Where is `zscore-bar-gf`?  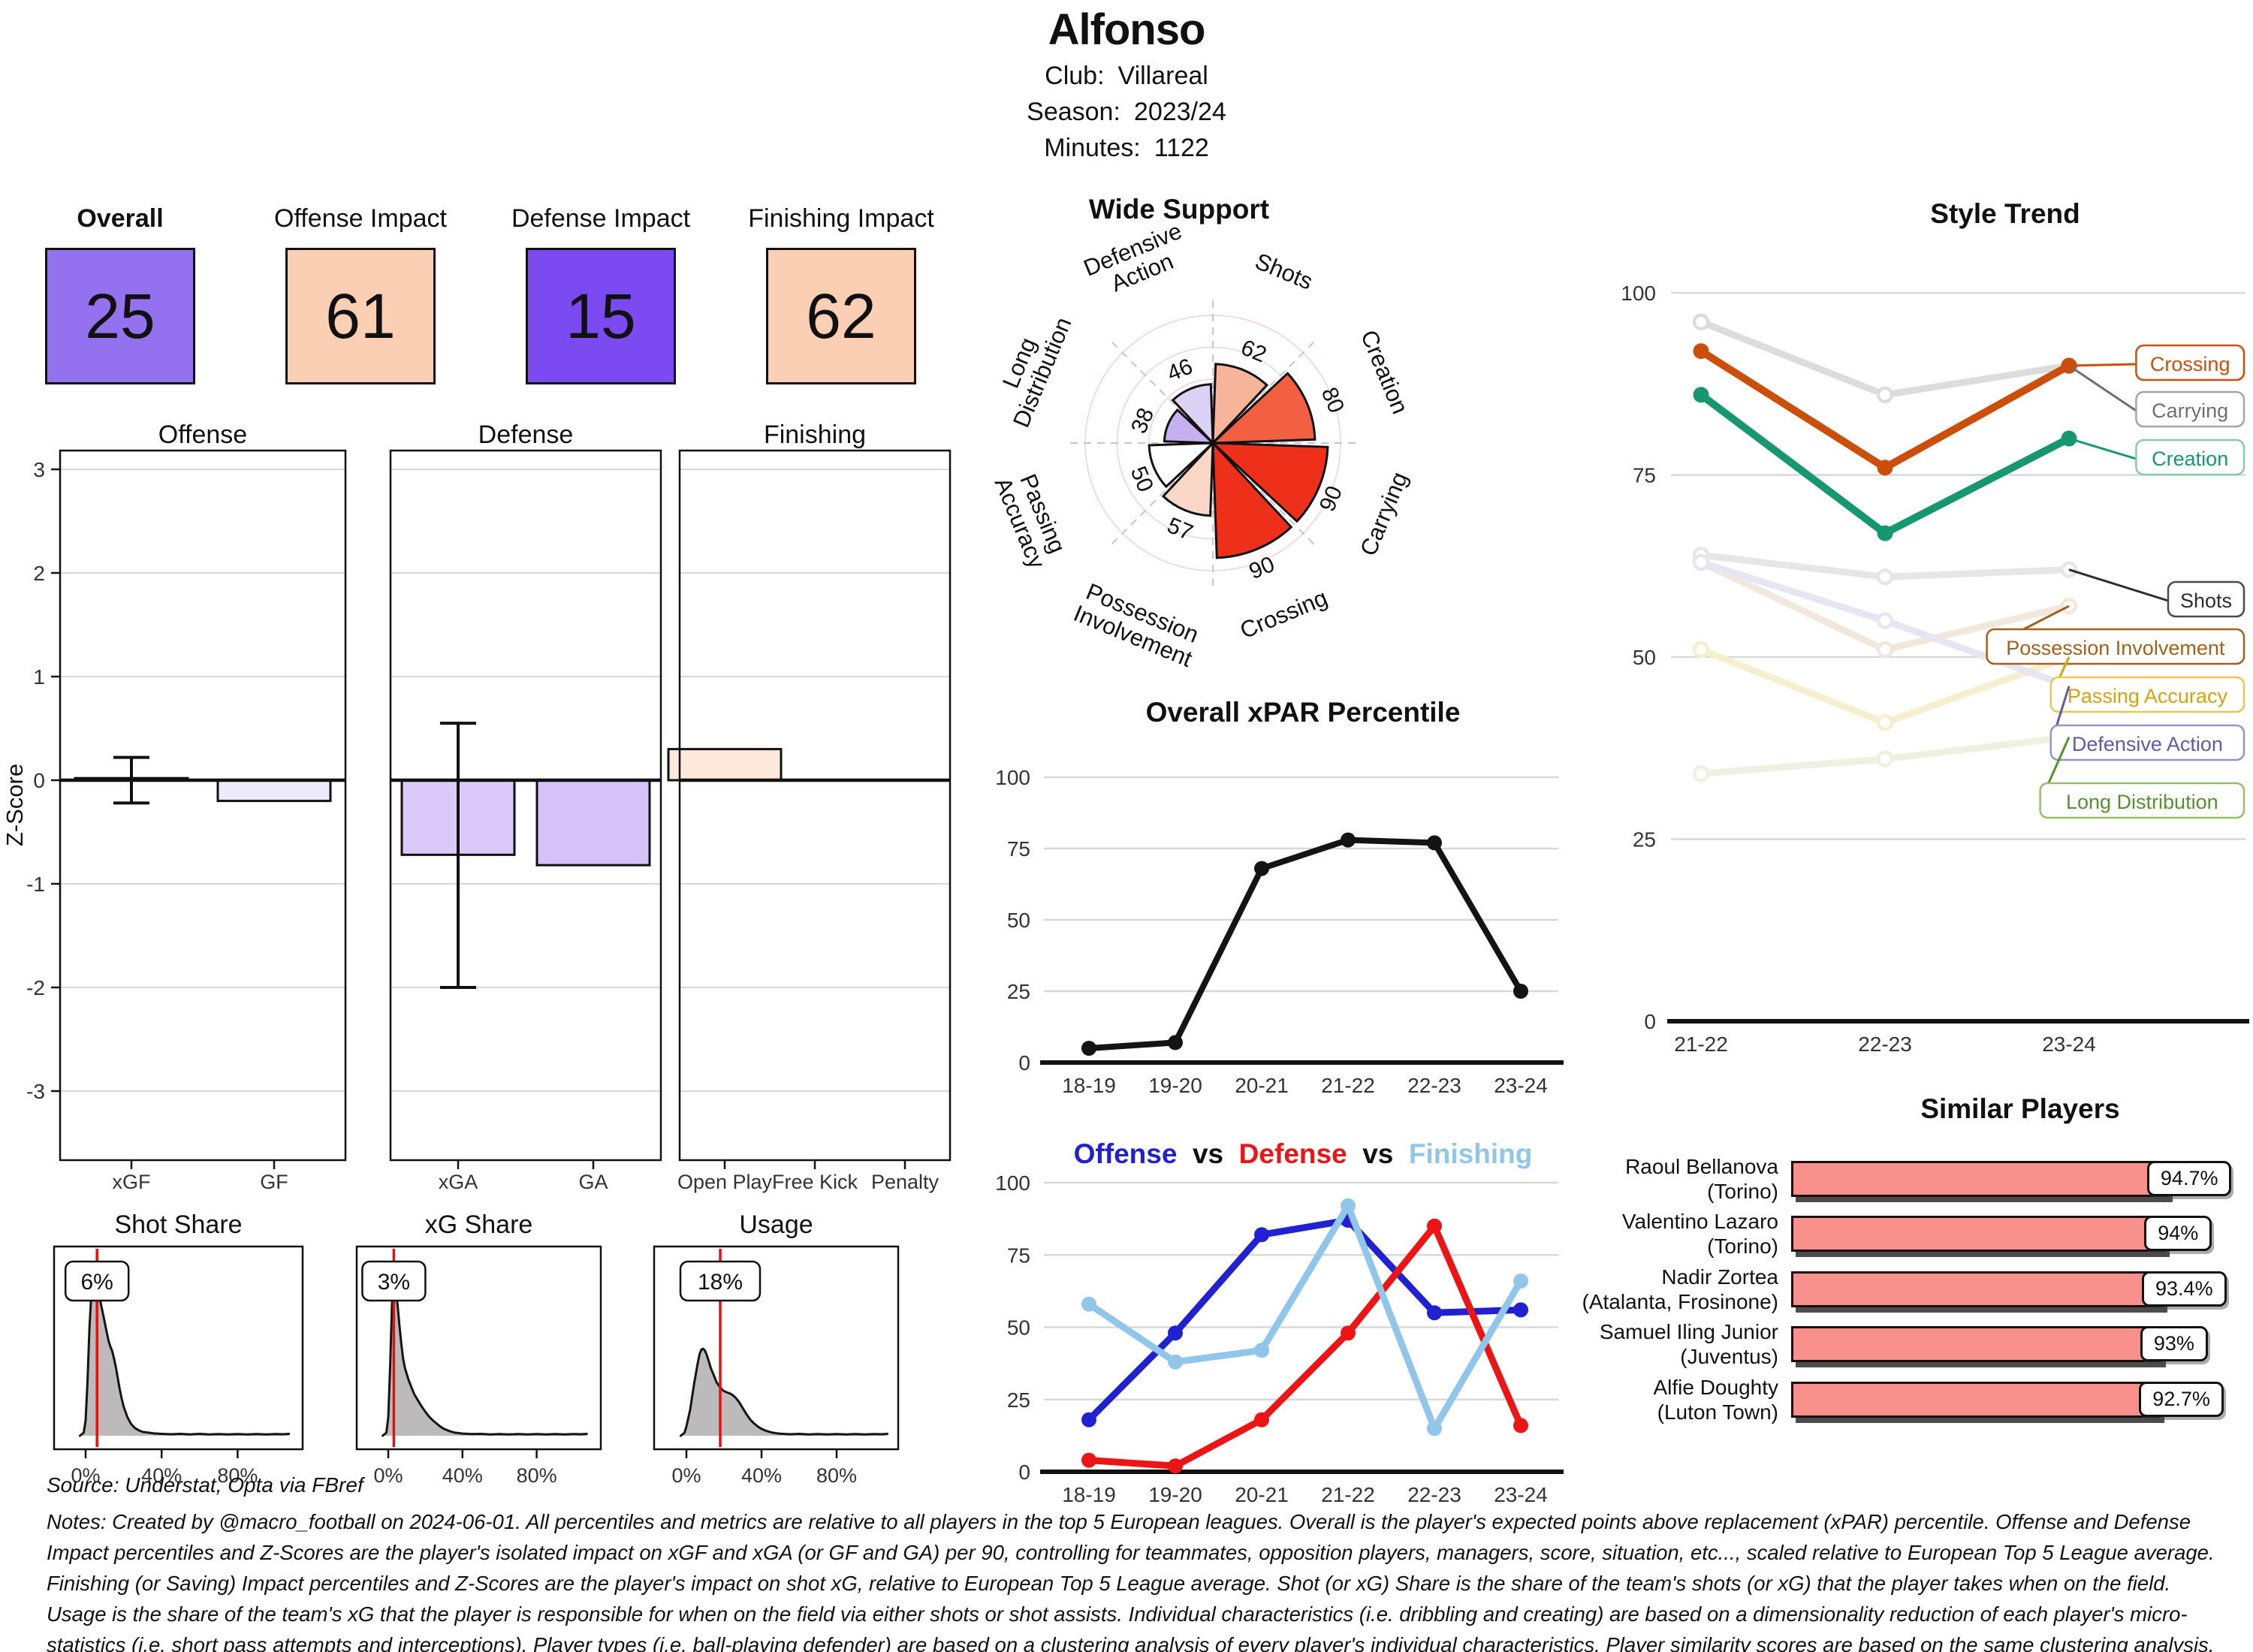 zscore-bar-gf is located at coordinates (274, 791).